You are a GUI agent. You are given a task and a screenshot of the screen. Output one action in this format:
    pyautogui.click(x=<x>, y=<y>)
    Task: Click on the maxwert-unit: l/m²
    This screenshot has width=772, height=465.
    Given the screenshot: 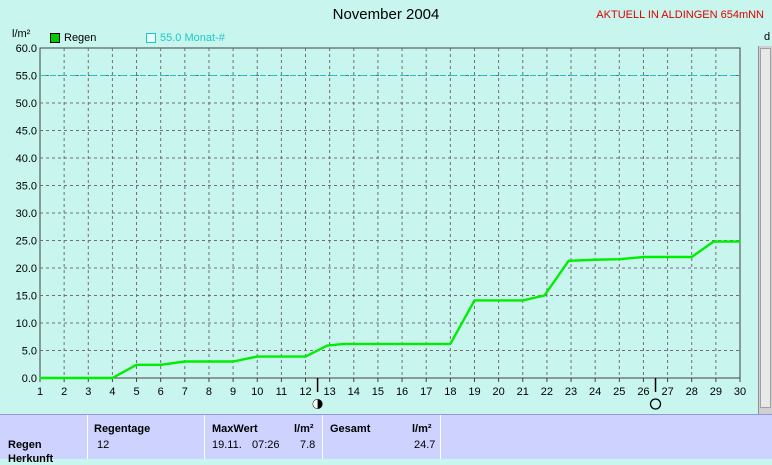 What is the action you would take?
    pyautogui.click(x=304, y=429)
    